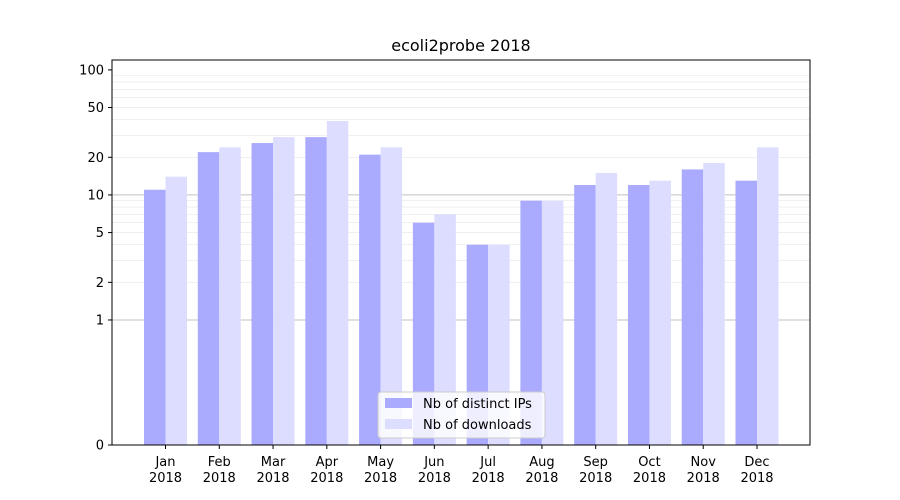 The width and height of the screenshot is (900, 500). What do you see at coordinates (756, 462) in the screenshot?
I see `x-tick-label-month: Dec` at bounding box center [756, 462].